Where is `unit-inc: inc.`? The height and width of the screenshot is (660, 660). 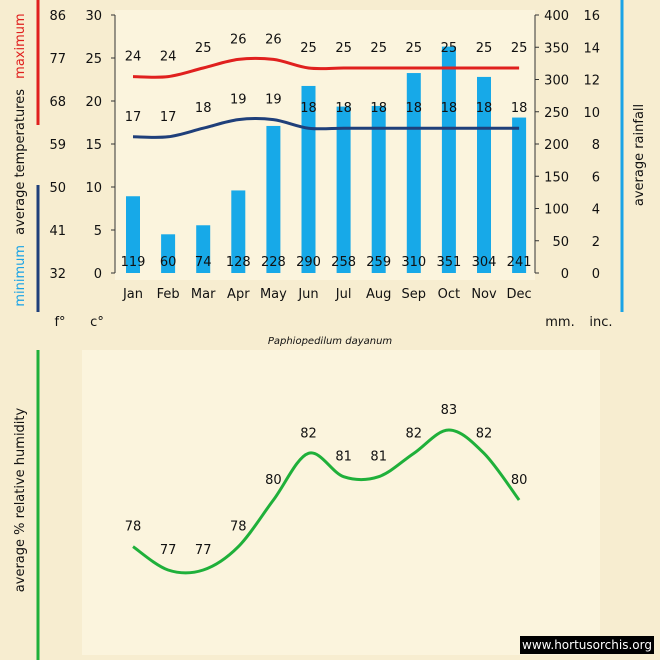 unit-inc: inc. is located at coordinates (600, 322).